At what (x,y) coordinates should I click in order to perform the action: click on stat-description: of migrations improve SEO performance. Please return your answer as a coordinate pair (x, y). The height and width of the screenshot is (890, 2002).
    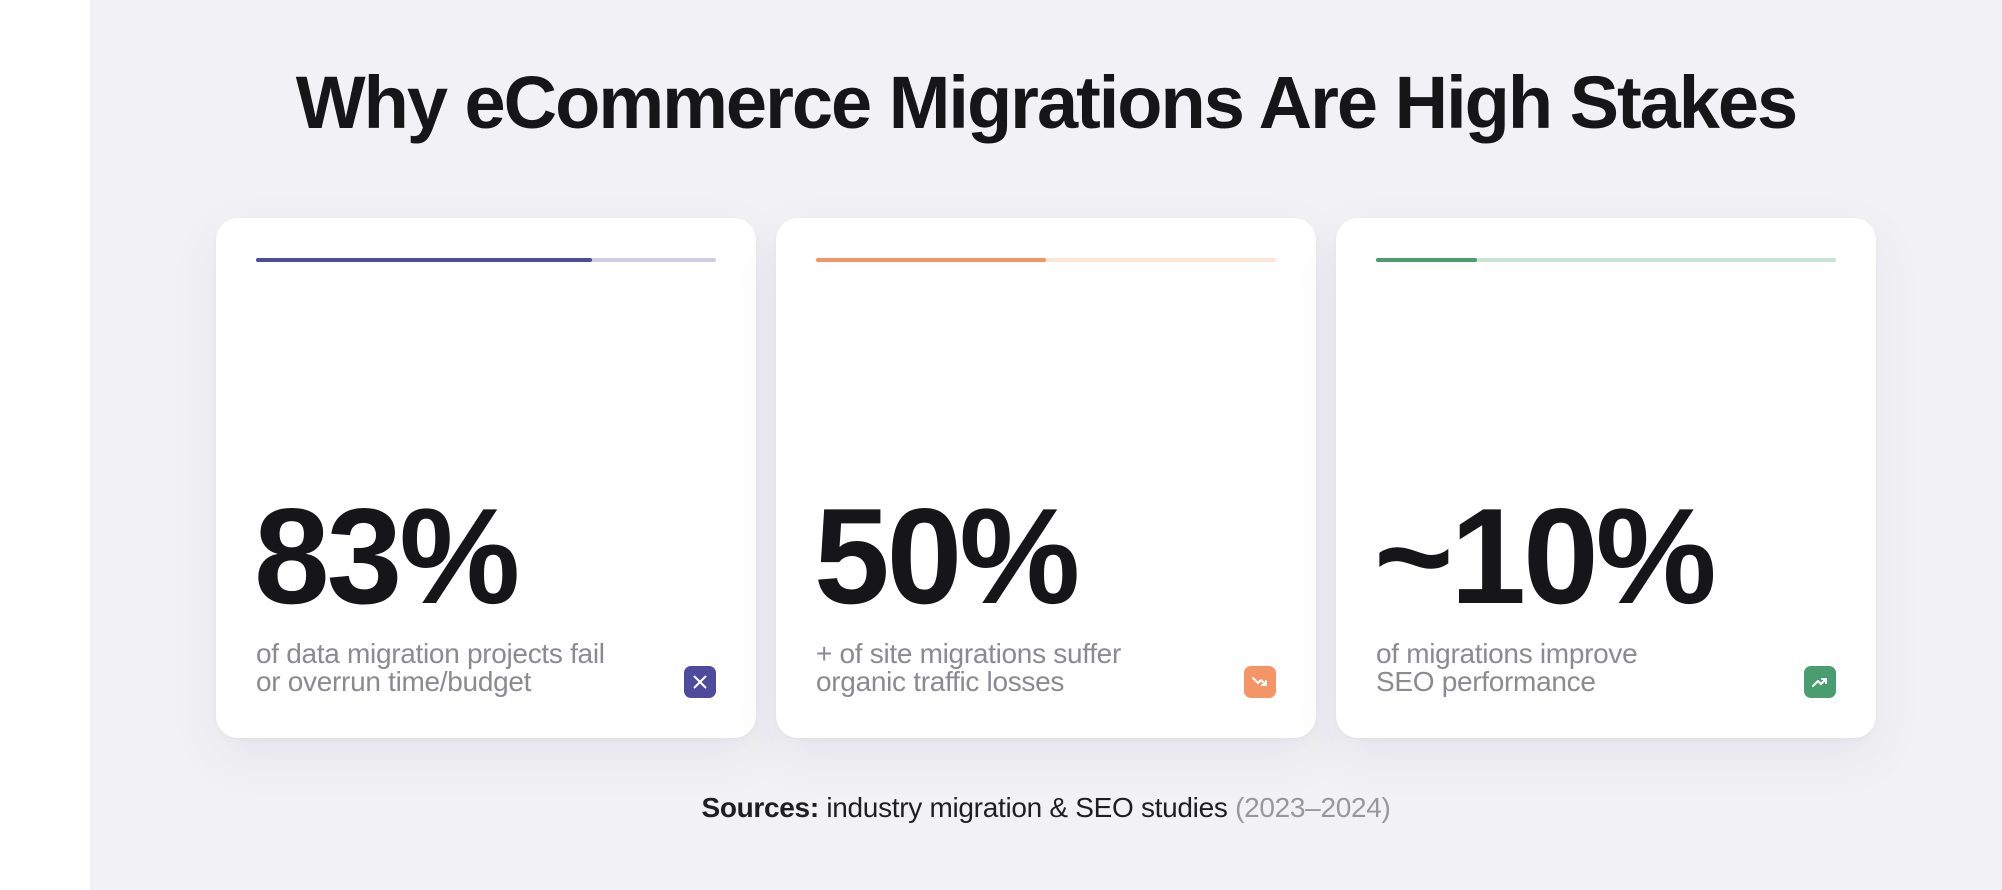
    Looking at the image, I should click on (1576, 668).